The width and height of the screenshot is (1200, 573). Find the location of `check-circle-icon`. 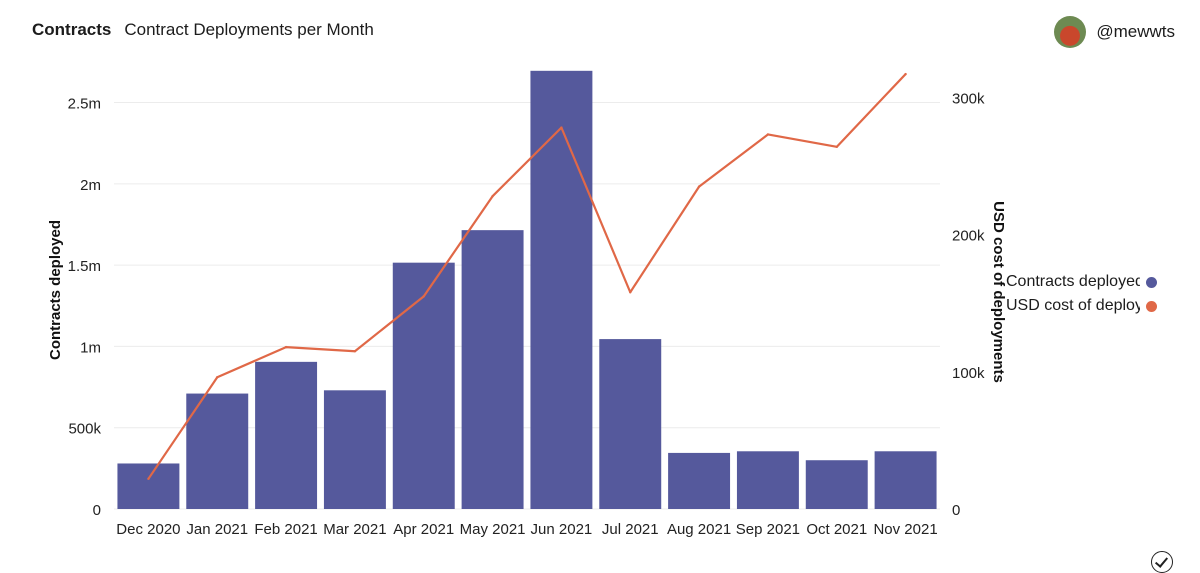

check-circle-icon is located at coordinates (1162, 562).